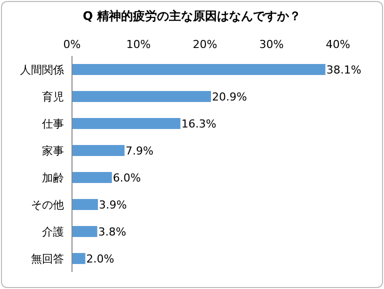 This screenshot has width=384, height=289. Describe the element at coordinates (100, 259) in the screenshot. I see `data-label: 2.0%` at that location.